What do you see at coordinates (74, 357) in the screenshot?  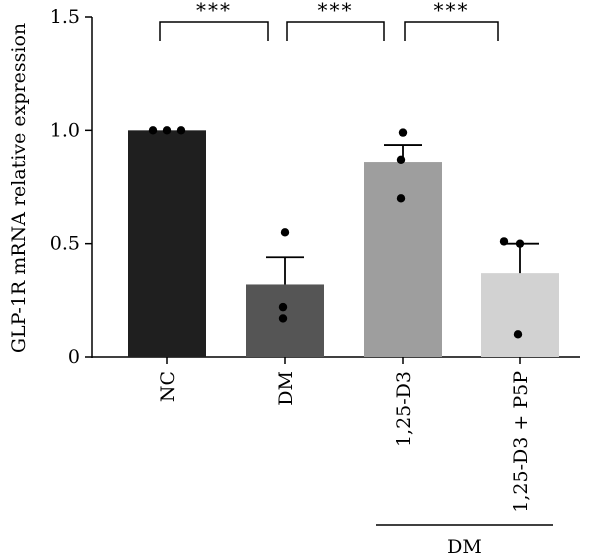 I see `y-tick-label: 0` at bounding box center [74, 357].